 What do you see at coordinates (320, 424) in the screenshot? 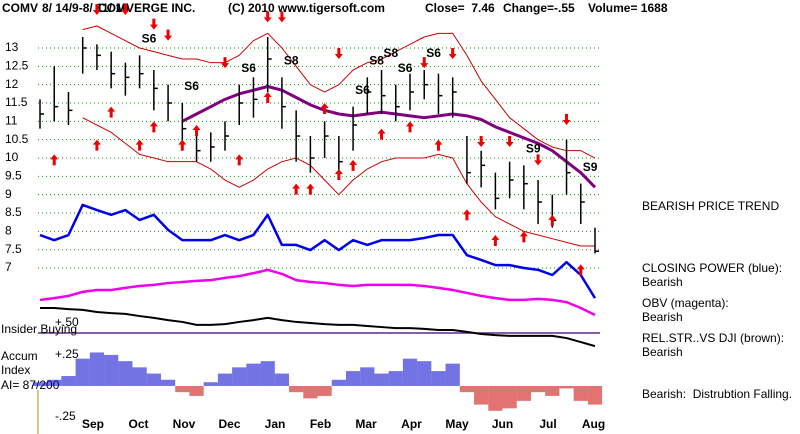
I see `x-tick-label: Feb` at bounding box center [320, 424].